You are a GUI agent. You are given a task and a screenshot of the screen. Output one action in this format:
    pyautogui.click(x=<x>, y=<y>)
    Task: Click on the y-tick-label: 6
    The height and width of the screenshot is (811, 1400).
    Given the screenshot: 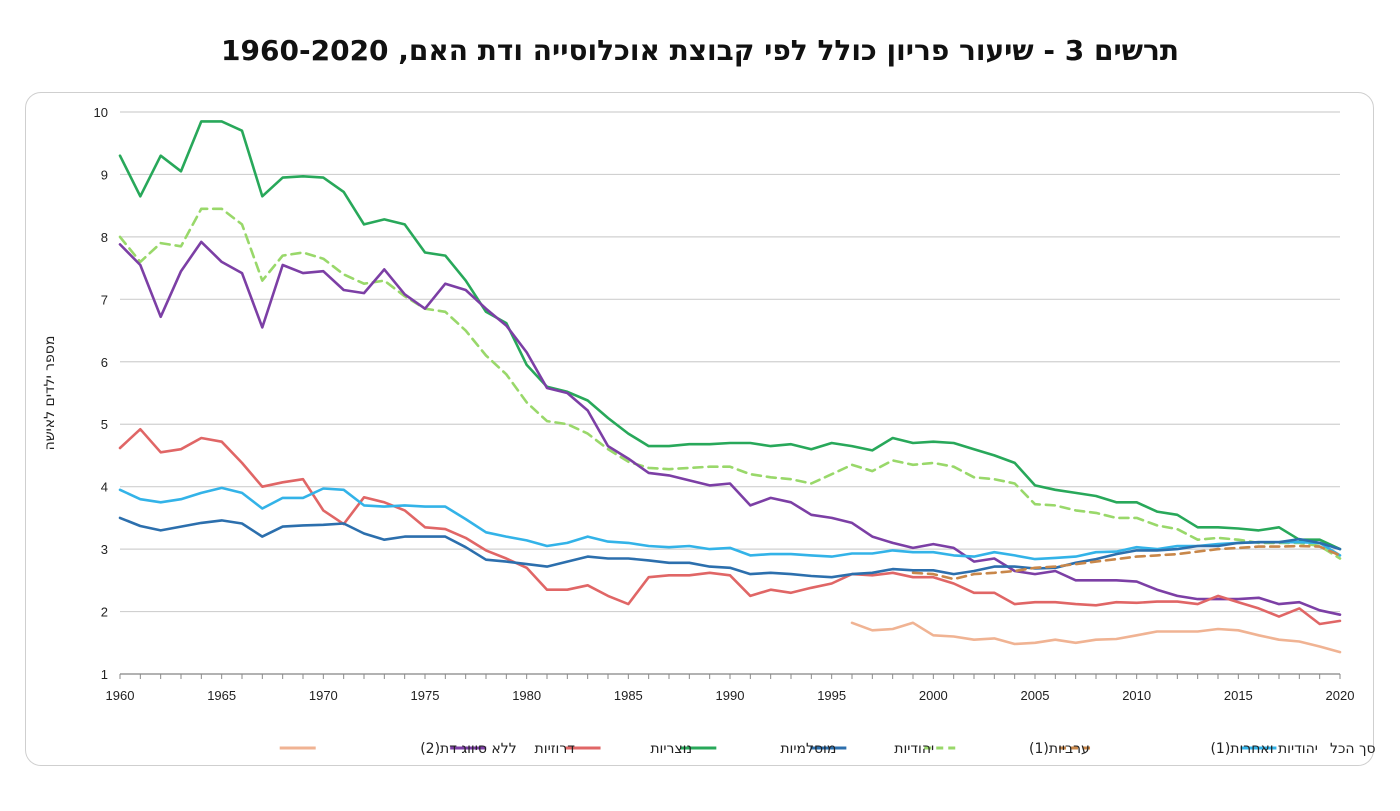 What is the action you would take?
    pyautogui.click(x=104, y=362)
    